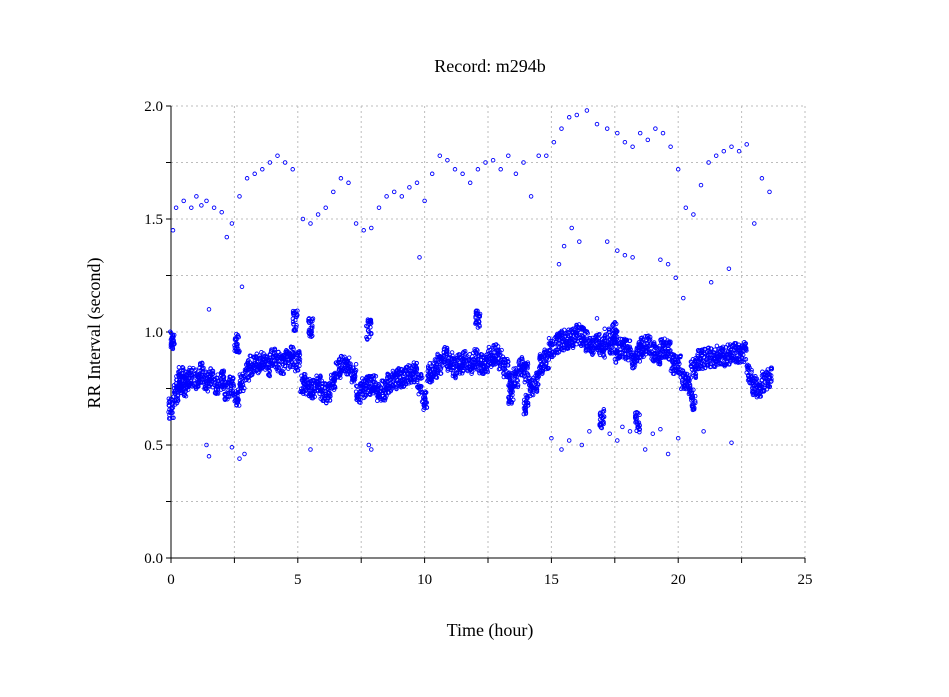  What do you see at coordinates (153, 107) in the screenshot?
I see `y-tick-label: 2.0` at bounding box center [153, 107].